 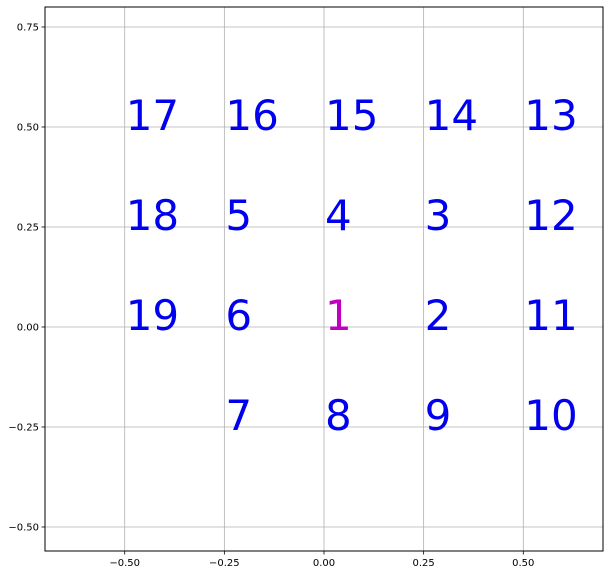 What do you see at coordinates (550, 115) in the screenshot?
I see `point-label-13: 13` at bounding box center [550, 115].